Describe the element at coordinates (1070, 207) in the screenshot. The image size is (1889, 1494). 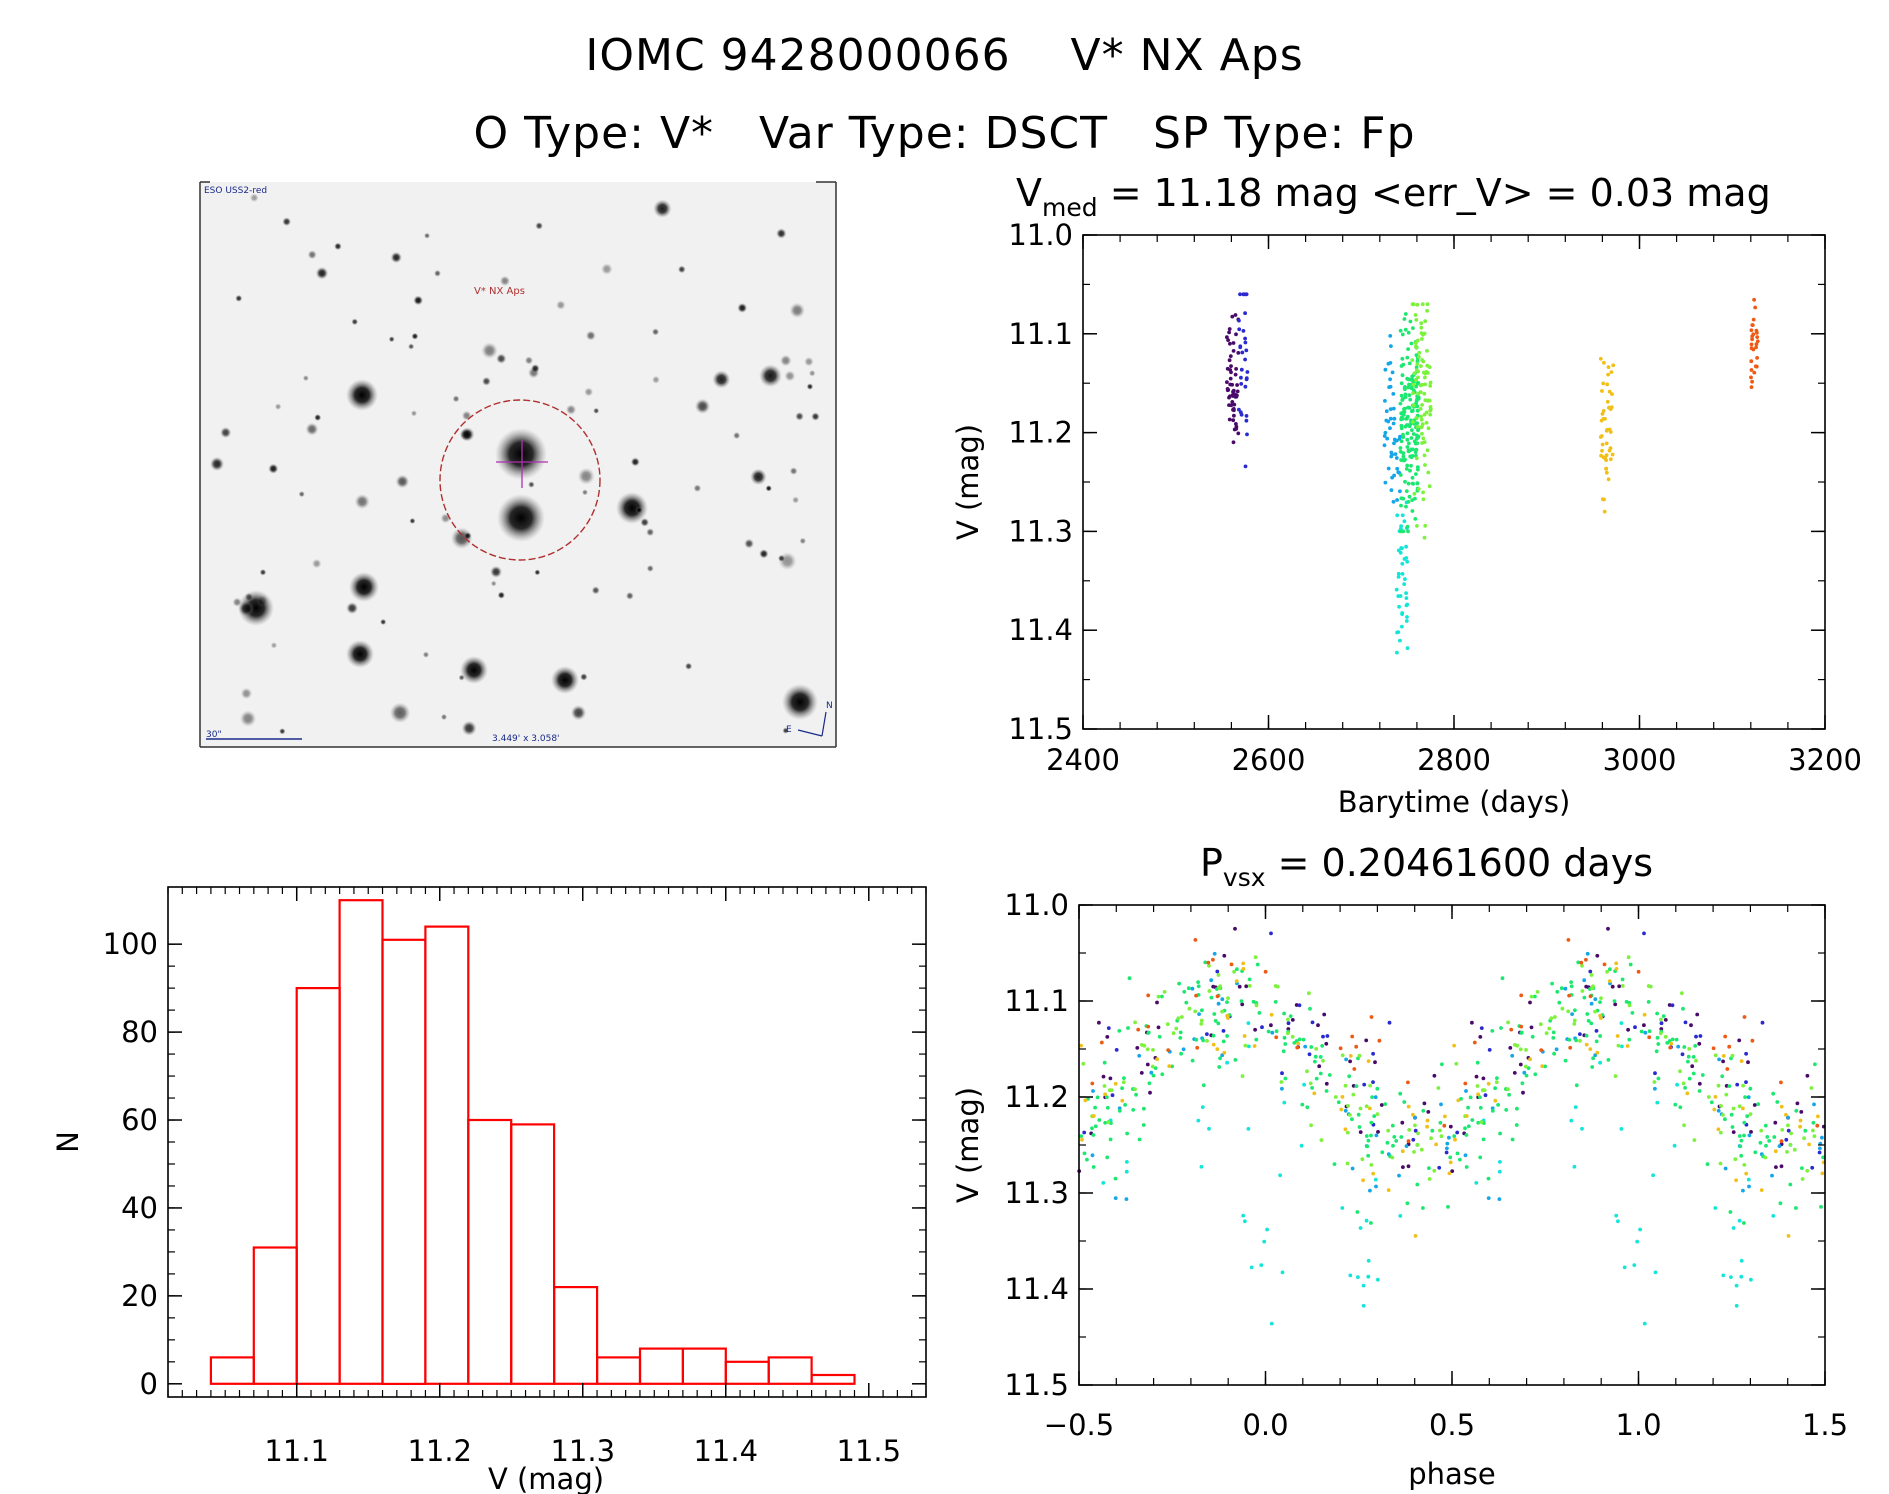
I see `lightcurve-title-sub: med` at that location.